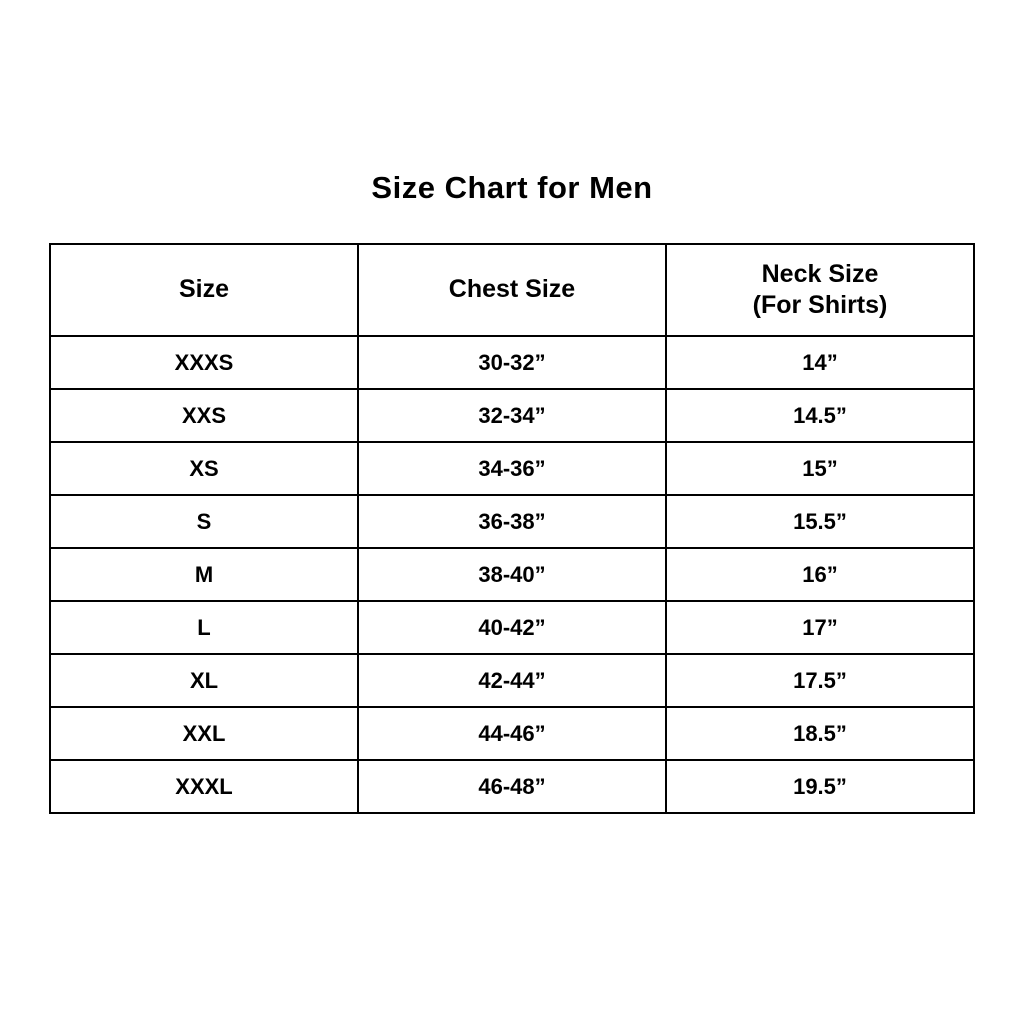 Image resolution: width=1024 pixels, height=1024 pixels. What do you see at coordinates (820, 305) in the screenshot?
I see `header-neck-size-line2: (For Shirts)` at bounding box center [820, 305].